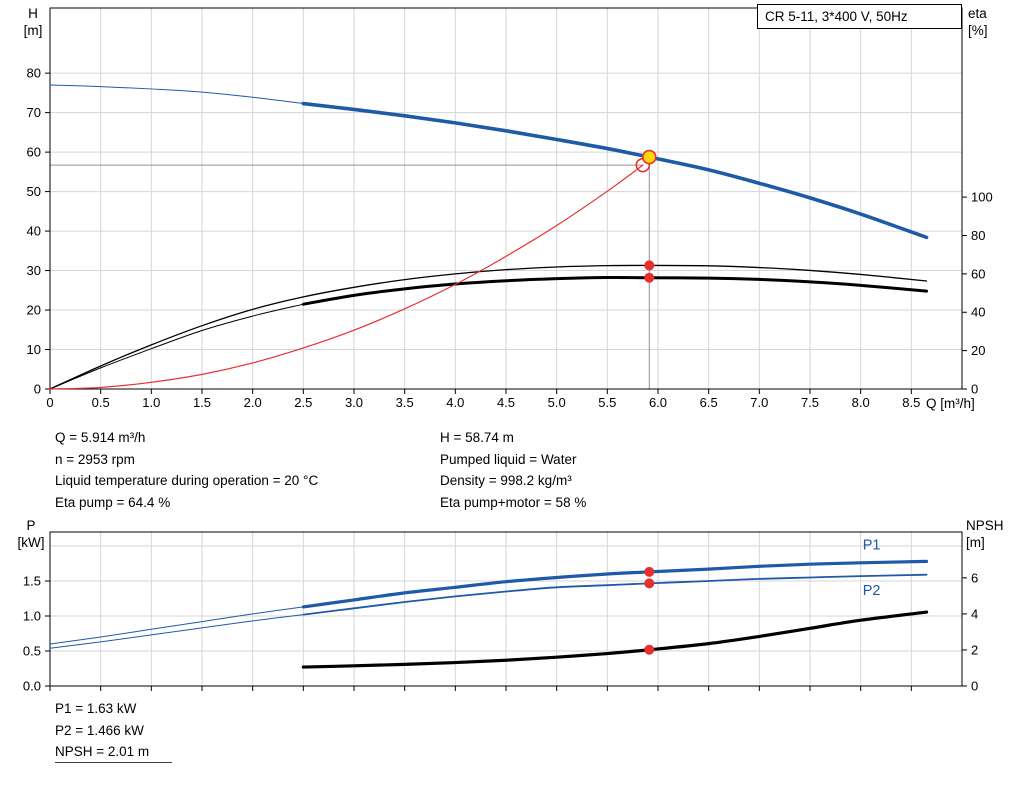 The height and width of the screenshot is (786, 1024). I want to click on info-pumped-liquid: Pumped liquid = Water, so click(508, 459).